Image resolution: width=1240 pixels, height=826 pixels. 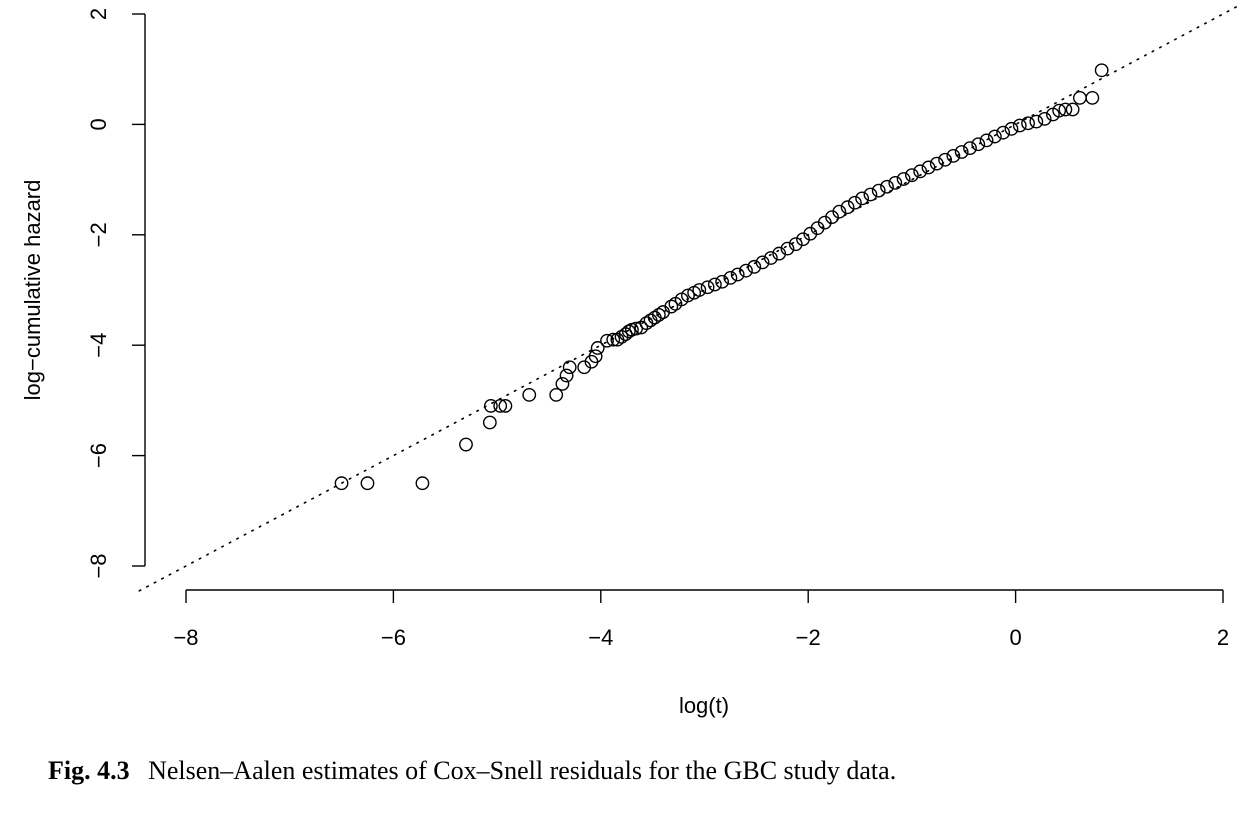 I want to click on x-axis-ticks: −8 −6 −4 −2 0 2, so click(x=701, y=620).